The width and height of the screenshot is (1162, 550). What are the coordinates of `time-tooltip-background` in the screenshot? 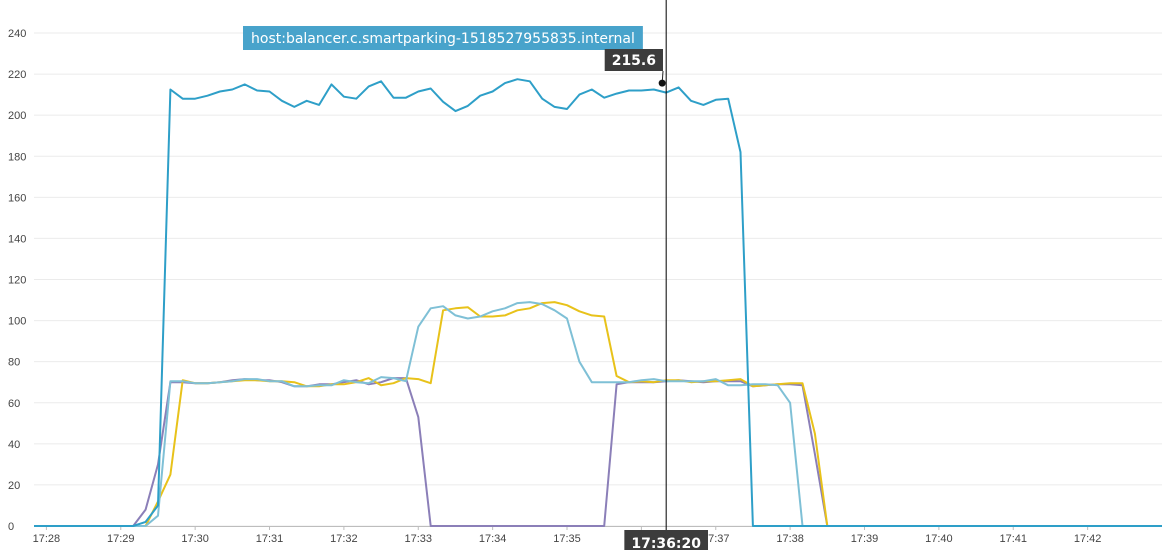 It's located at (666, 540).